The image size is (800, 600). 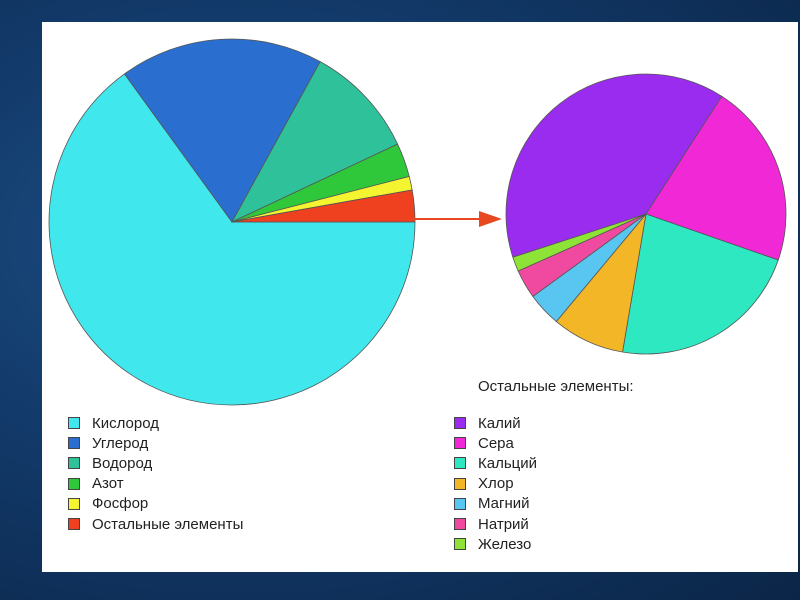 What do you see at coordinates (155, 504) in the screenshot?
I see `main-legend-item: Фосфор` at bounding box center [155, 504].